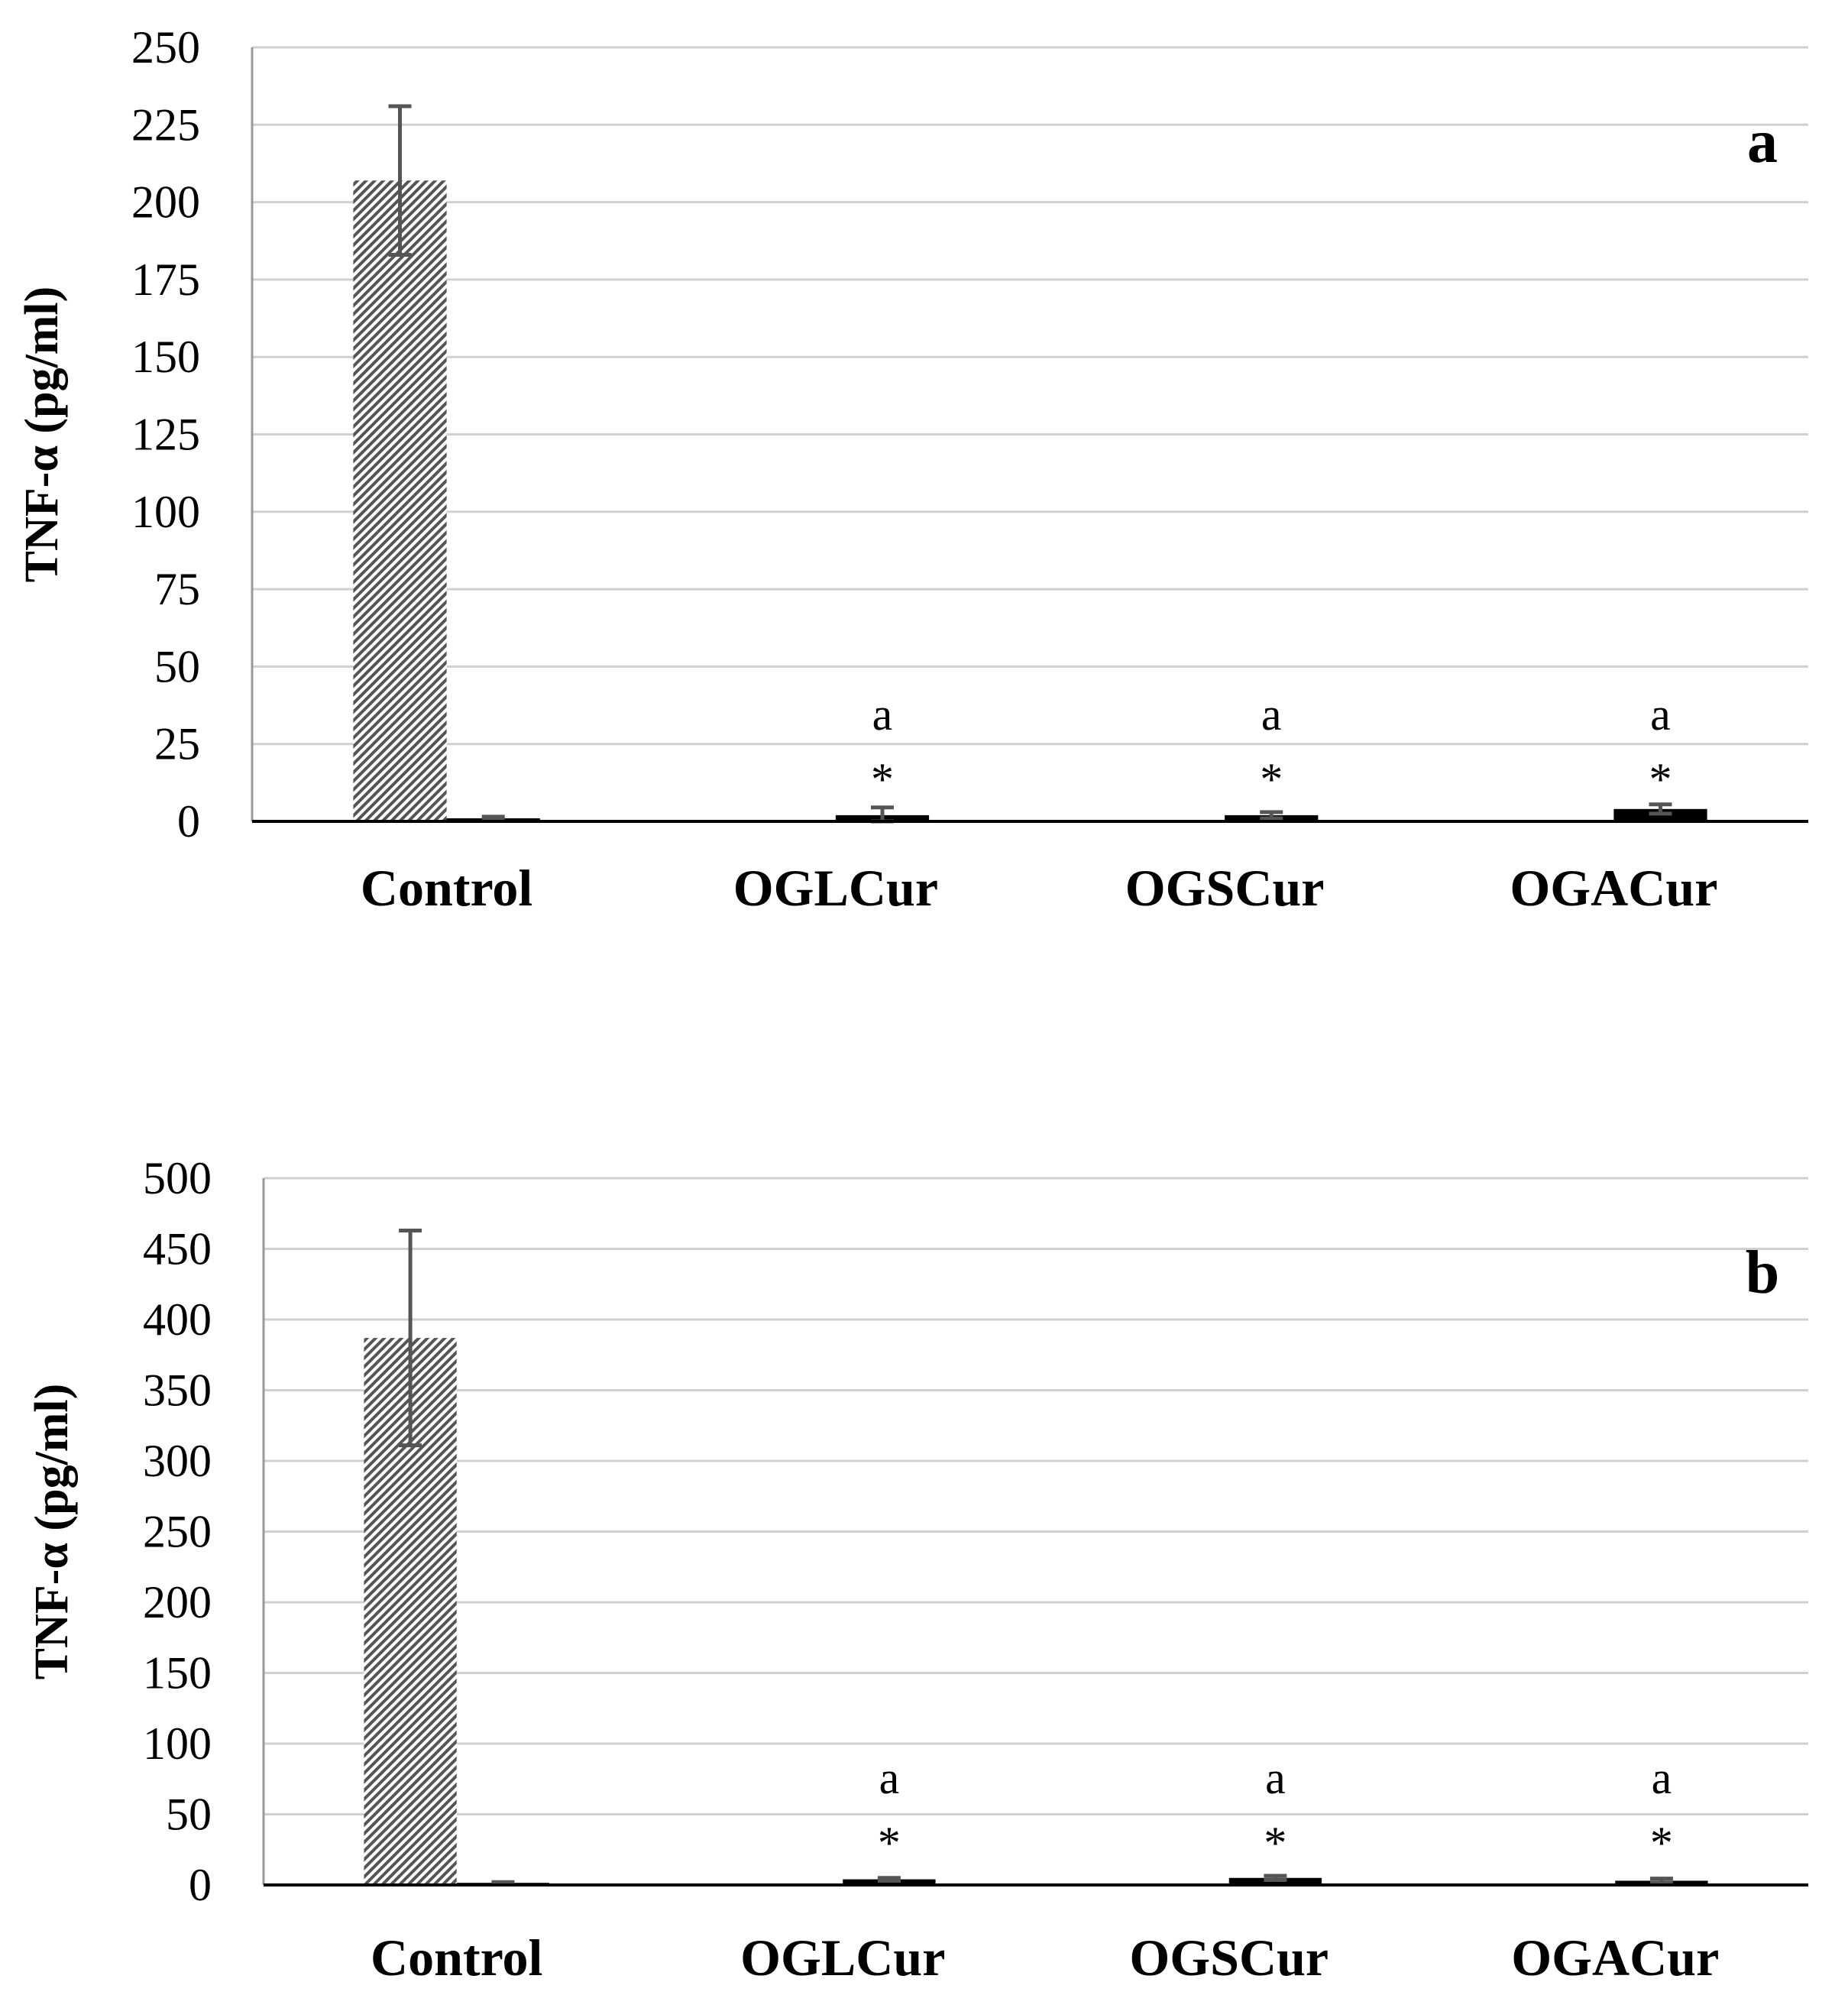  Describe the element at coordinates (165, 279) in the screenshot. I see `y-tick-label: 175` at that location.